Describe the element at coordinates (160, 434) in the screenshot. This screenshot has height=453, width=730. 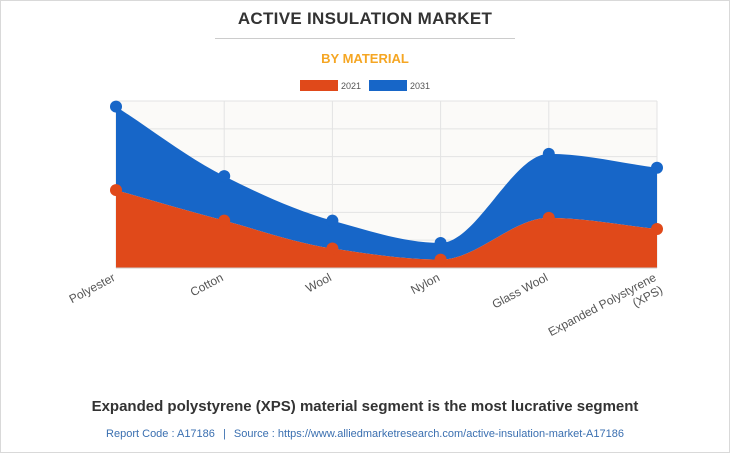
I see `report-code: Report Code : A17186` at that location.